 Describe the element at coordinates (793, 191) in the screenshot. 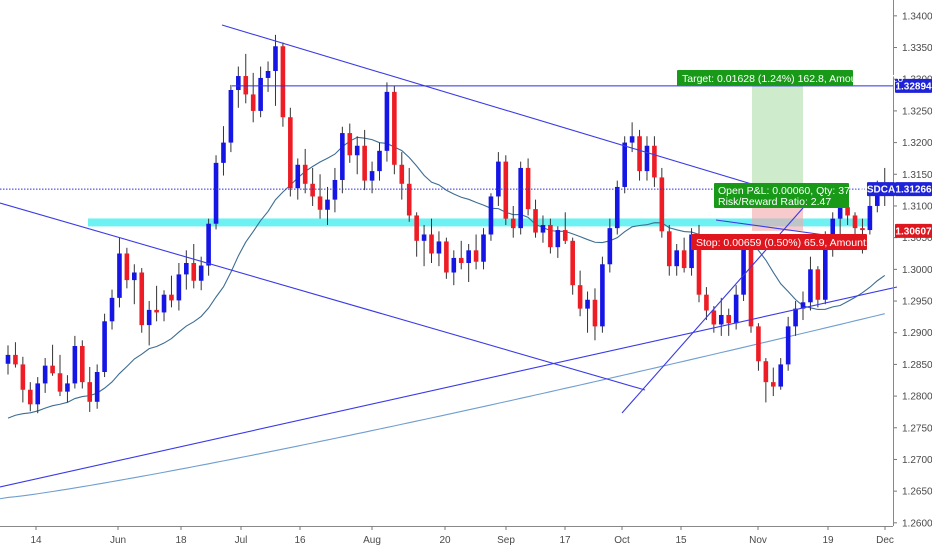

I see `pnl-label: Open P&L: 0.00060, Qty: 37936` at that location.